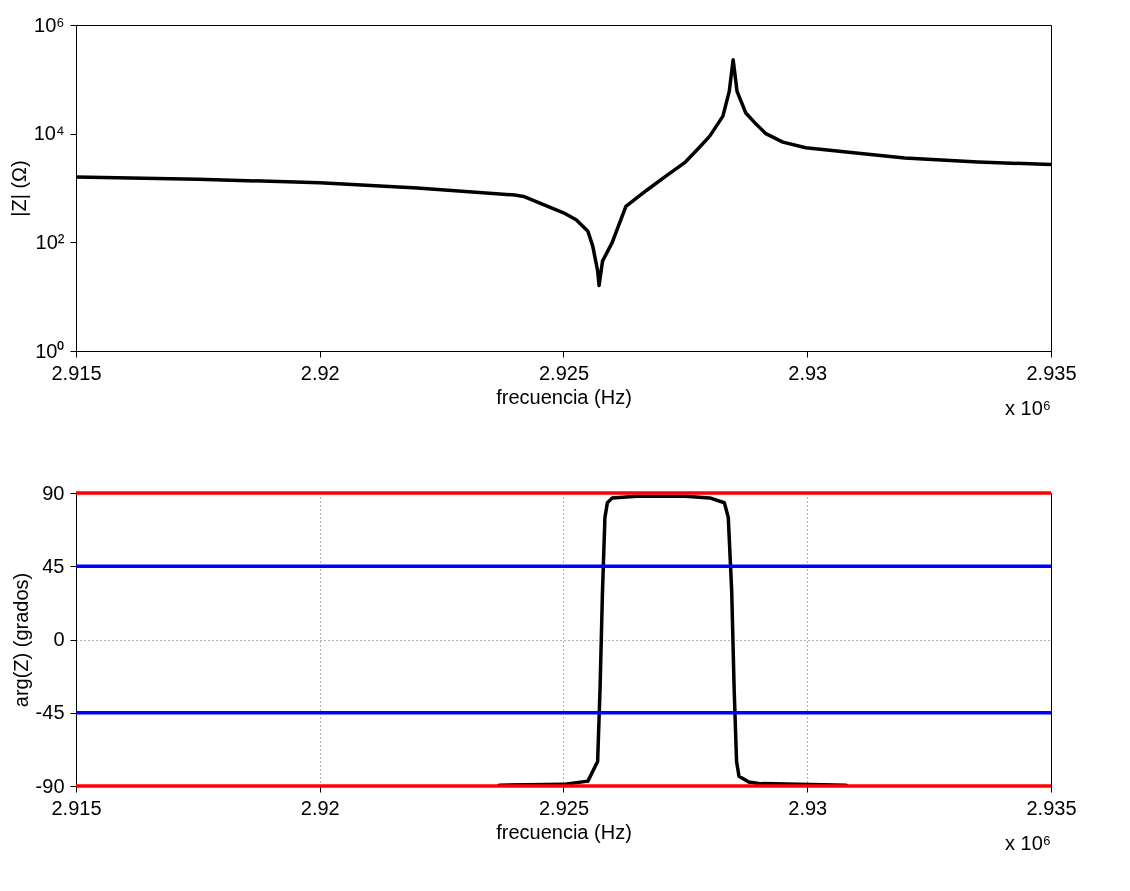  I want to click on y-tick-label: 45, so click(53, 565).